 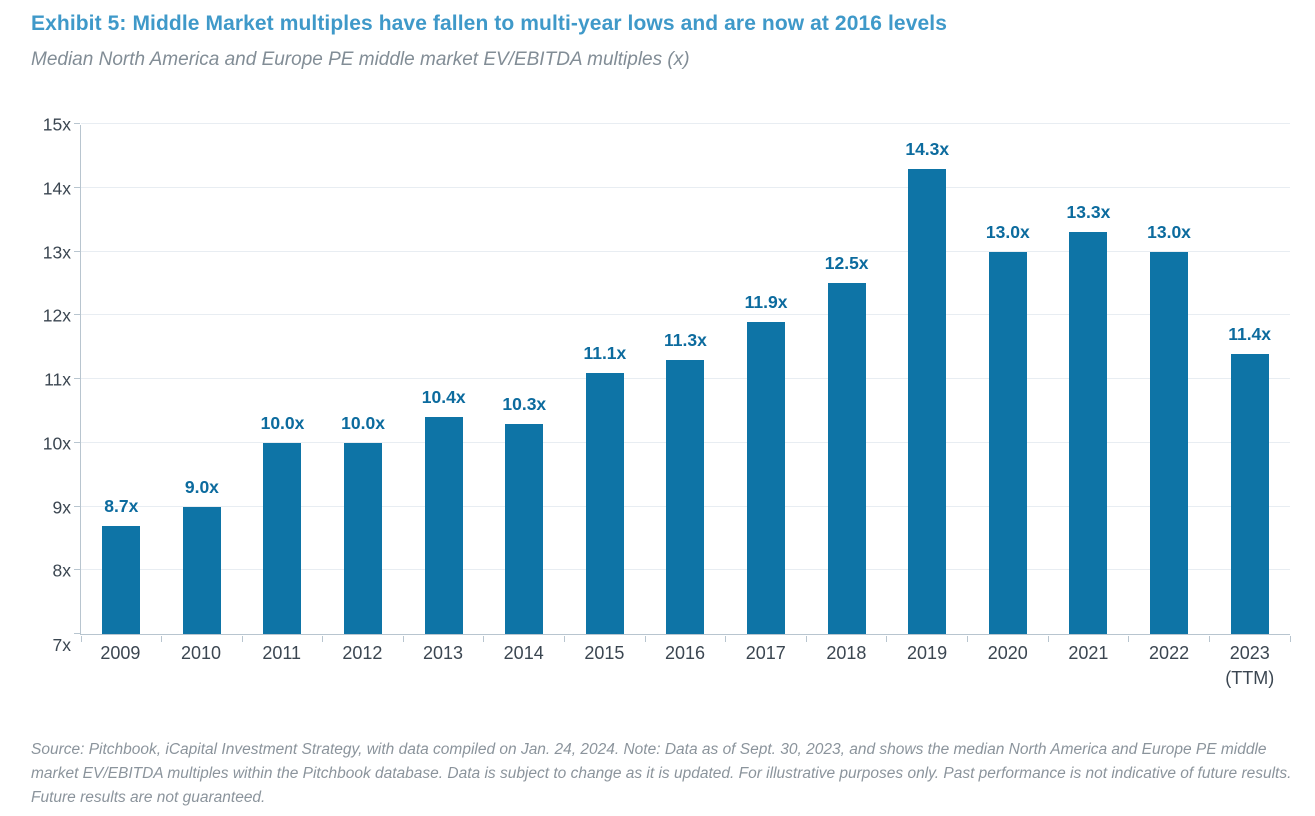 I want to click on bar-value-label: 11.3x, so click(x=685, y=339).